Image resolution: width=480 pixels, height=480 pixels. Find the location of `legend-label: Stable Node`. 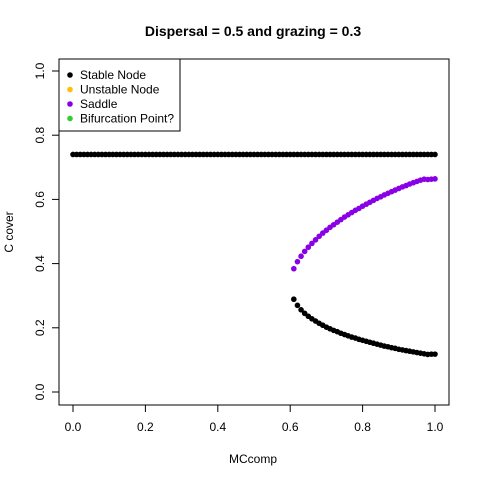

legend-label: Stable Node is located at coordinates (113, 75).